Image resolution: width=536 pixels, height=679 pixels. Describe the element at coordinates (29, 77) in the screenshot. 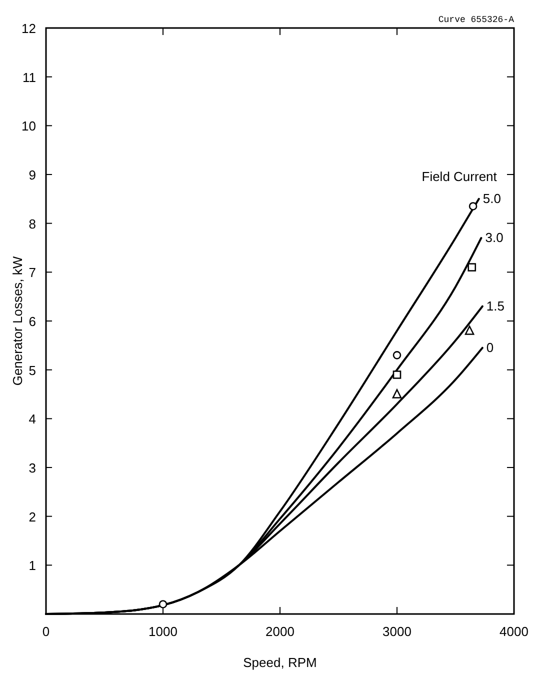

I see `y-tick-label: 11` at that location.